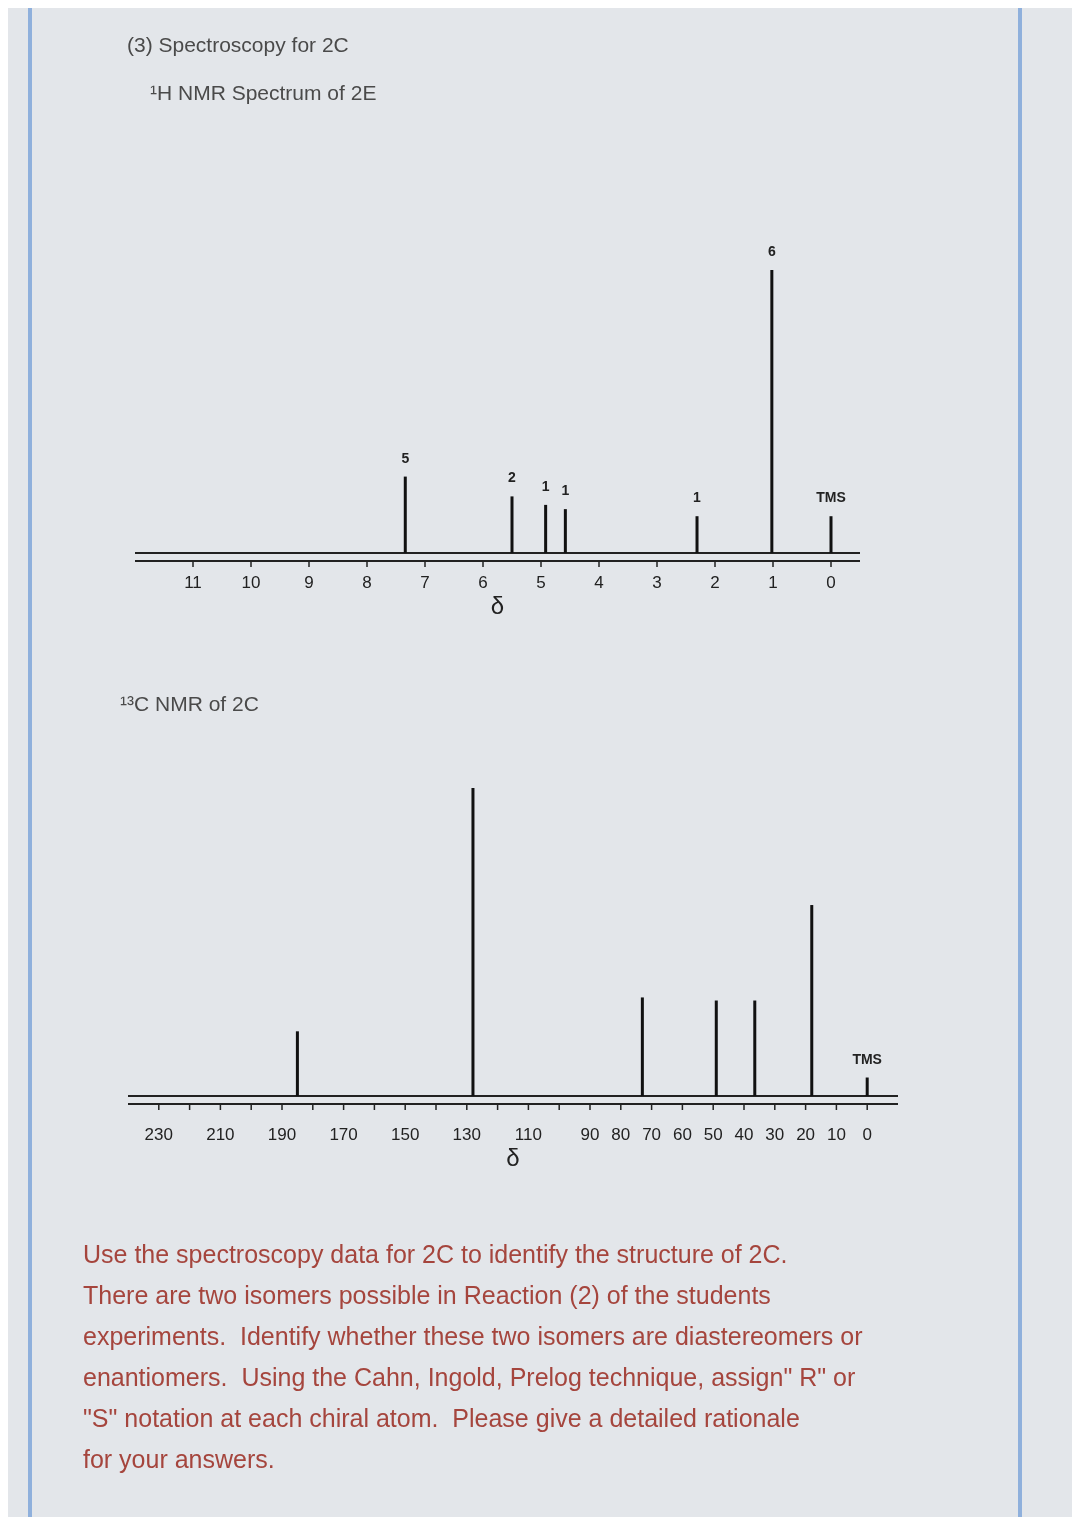 The width and height of the screenshot is (1080, 1525). Describe the element at coordinates (263, 92) in the screenshot. I see `chart-subtitle: ¹H NMR Spectrum of 2E` at that location.